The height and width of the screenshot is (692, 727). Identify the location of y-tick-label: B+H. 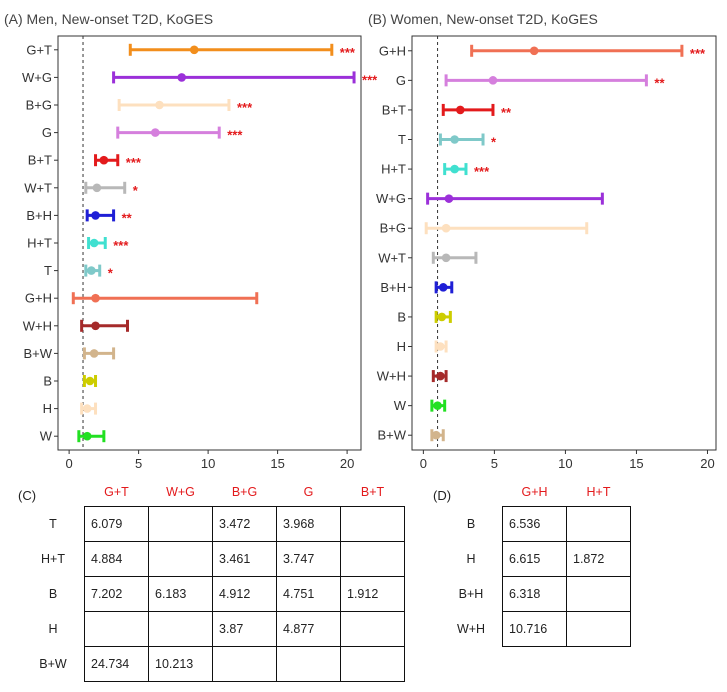
(393, 287).